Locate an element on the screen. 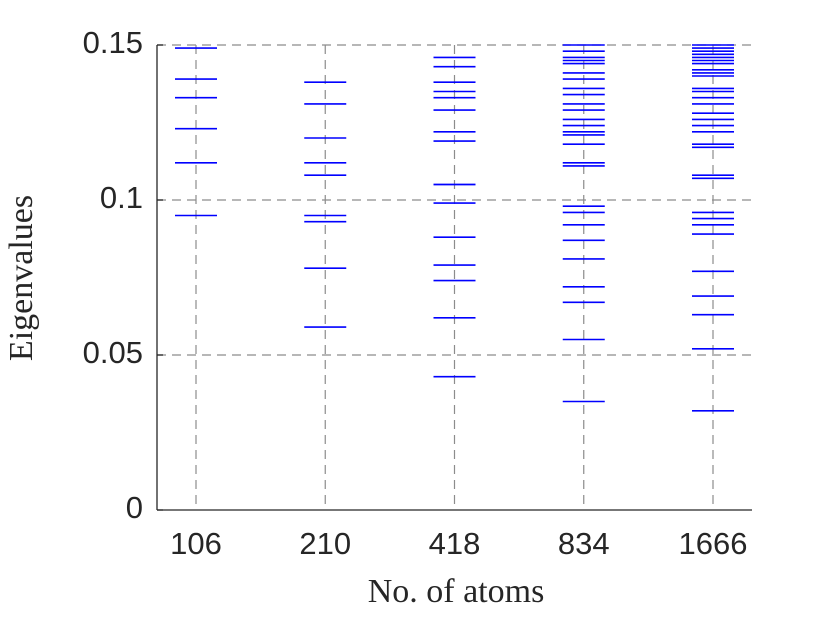  y-tick-label: 0 is located at coordinates (134, 507).